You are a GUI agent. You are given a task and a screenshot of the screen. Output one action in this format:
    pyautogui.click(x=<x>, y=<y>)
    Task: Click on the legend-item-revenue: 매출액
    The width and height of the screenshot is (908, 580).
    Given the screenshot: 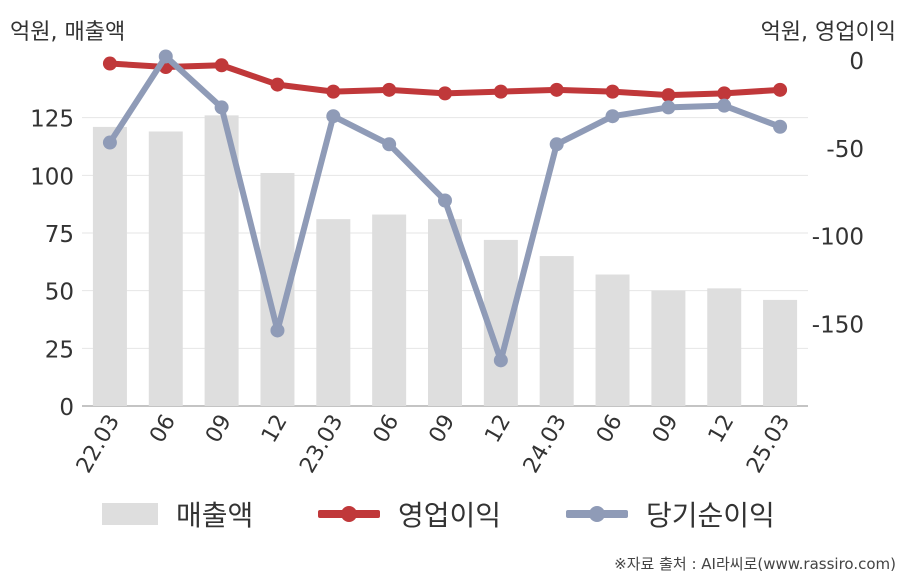 What is the action you would take?
    pyautogui.click(x=177, y=514)
    